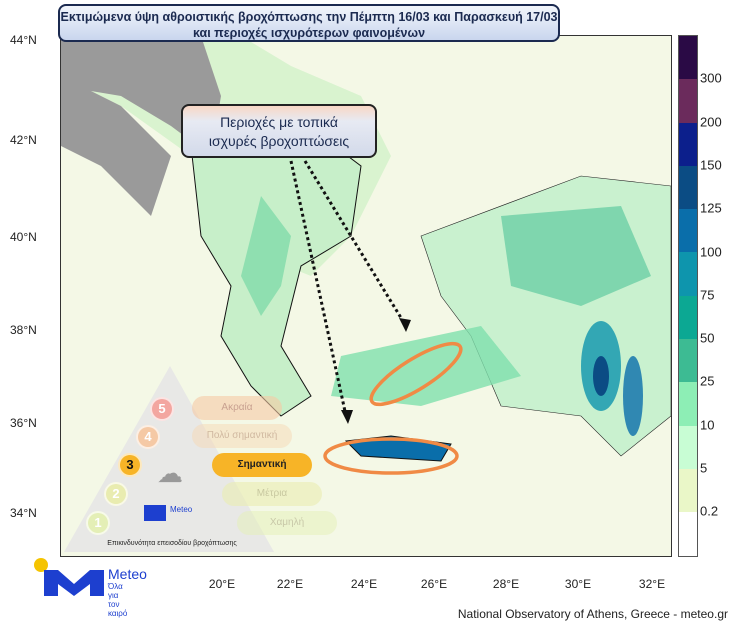 The width and height of the screenshot is (734, 624). I want to click on colorbar-label: 100, so click(711, 251).